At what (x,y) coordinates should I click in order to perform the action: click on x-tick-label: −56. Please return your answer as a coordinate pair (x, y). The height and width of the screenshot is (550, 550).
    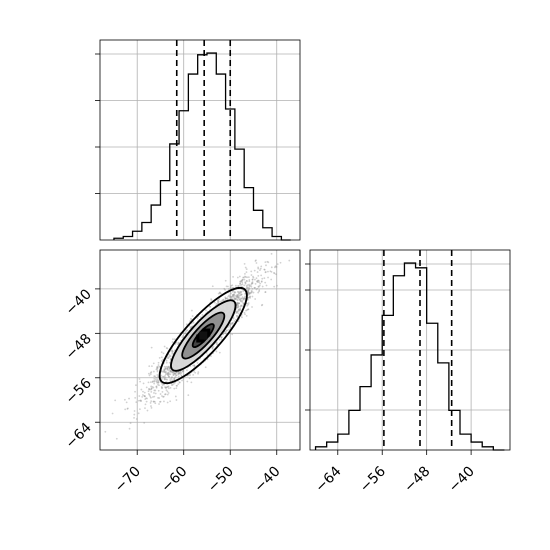
    Looking at the image, I should click on (373, 479).